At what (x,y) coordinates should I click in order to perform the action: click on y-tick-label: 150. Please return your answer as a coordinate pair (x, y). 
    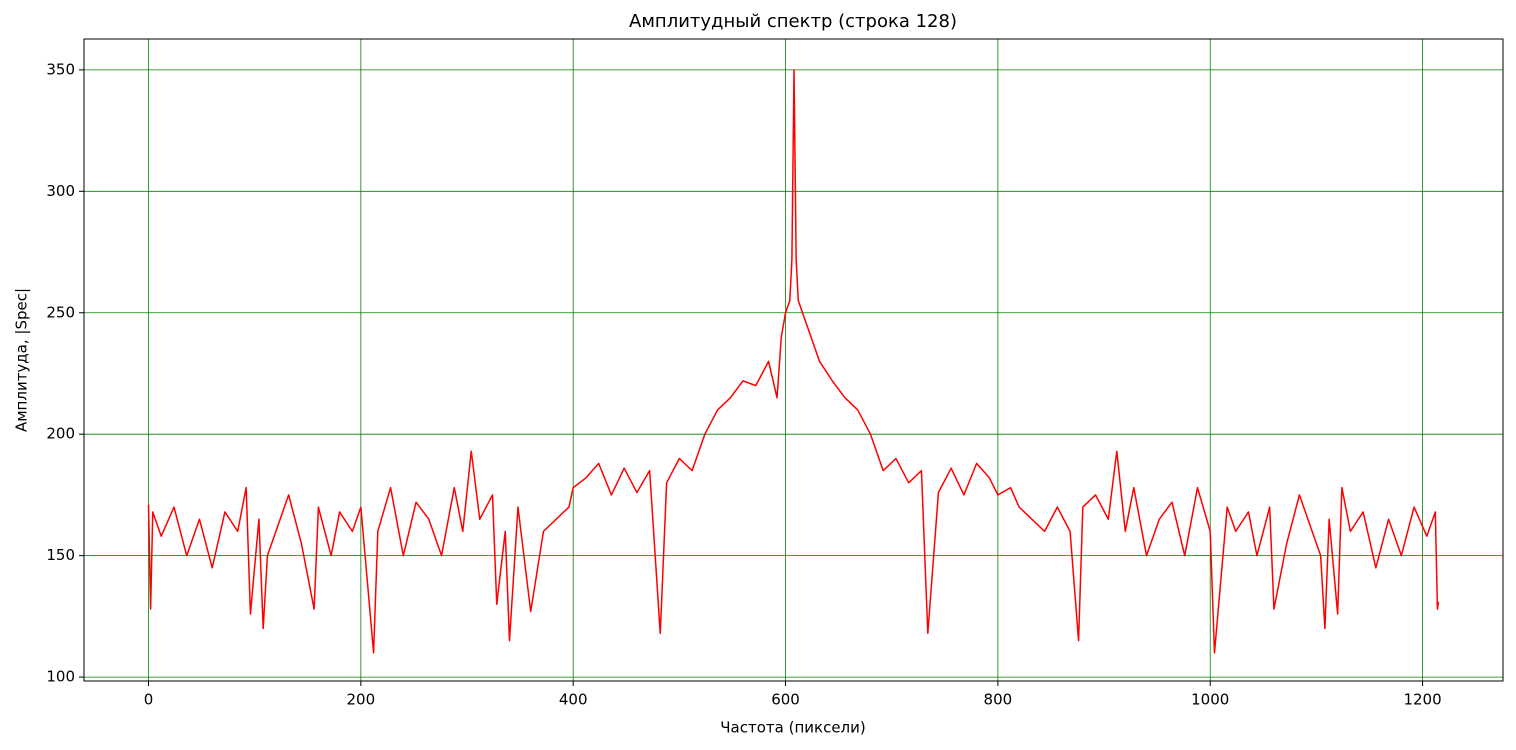
    Looking at the image, I should click on (60, 555).